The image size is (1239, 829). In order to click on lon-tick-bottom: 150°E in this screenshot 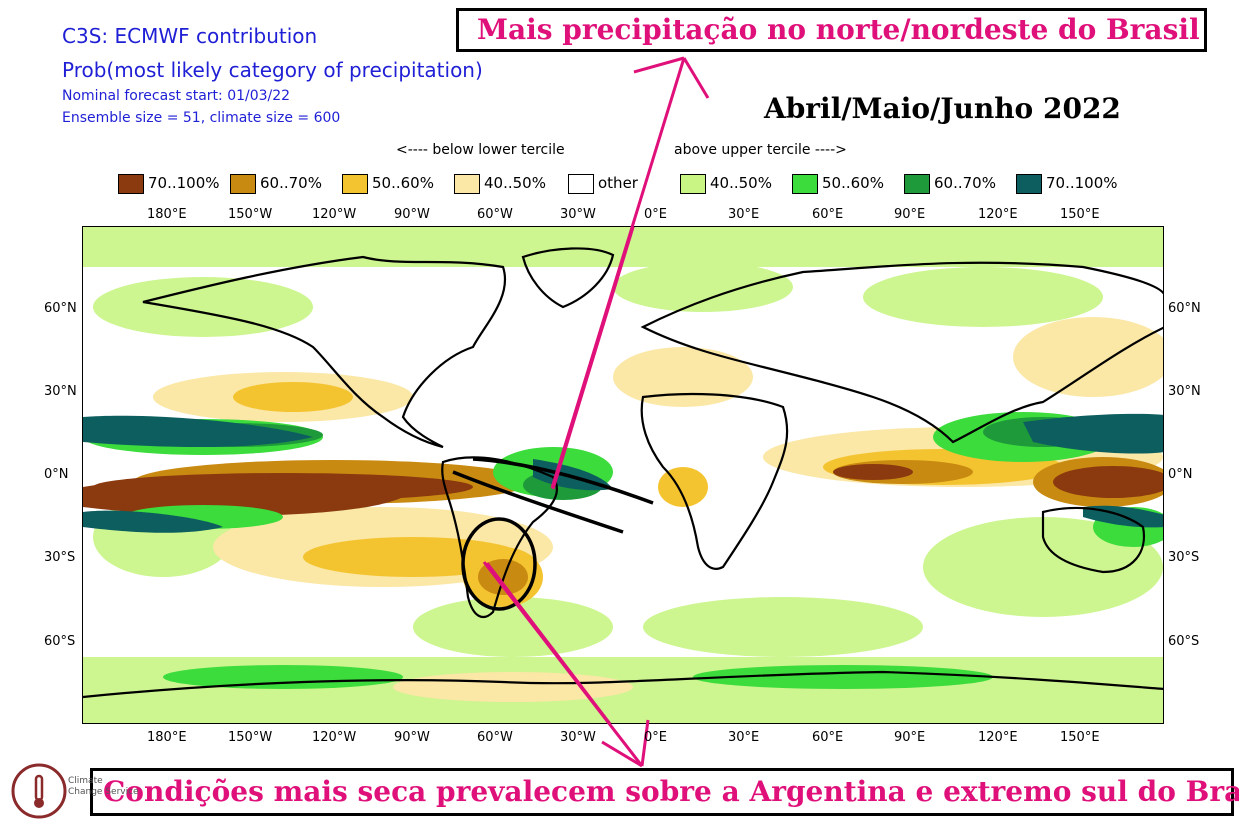, I will do `click(1080, 737)`.